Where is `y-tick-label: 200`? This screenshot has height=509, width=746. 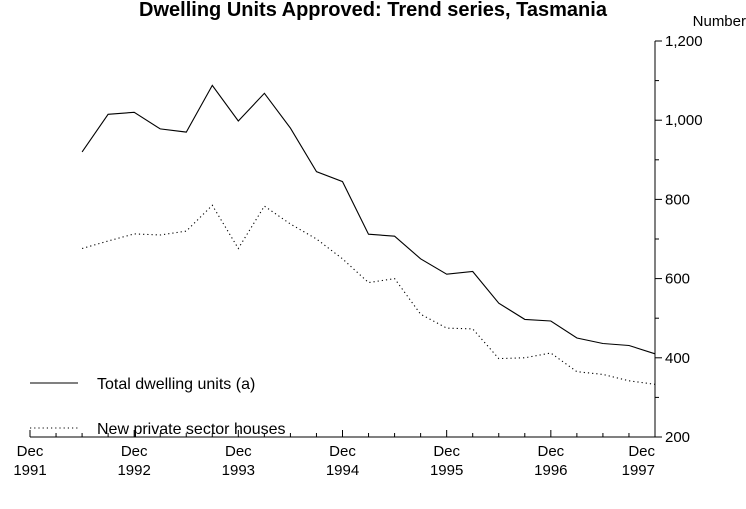 y-tick-label: 200 is located at coordinates (677, 437).